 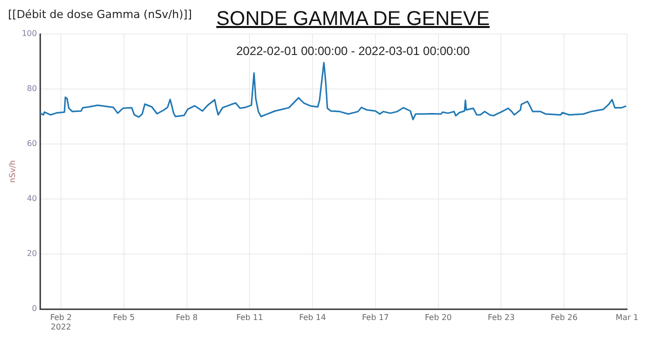 What do you see at coordinates (375, 317) in the screenshot?
I see `x-tick-label: Feb 17` at bounding box center [375, 317].